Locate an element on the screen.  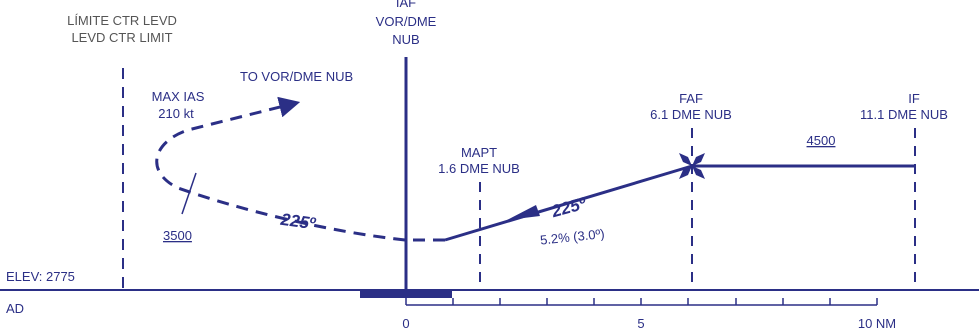
iaf-vor-dme-label: VOR/DME is located at coordinates (406, 21).